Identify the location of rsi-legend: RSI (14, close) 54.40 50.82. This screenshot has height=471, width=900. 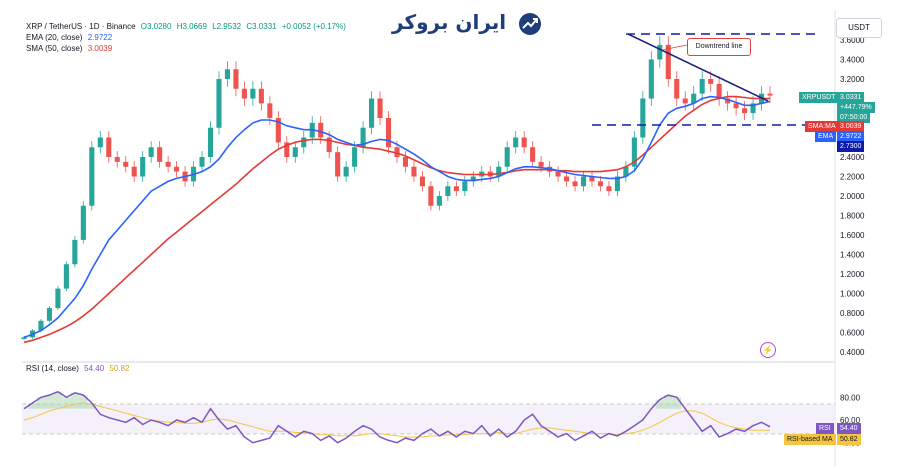
(77, 368).